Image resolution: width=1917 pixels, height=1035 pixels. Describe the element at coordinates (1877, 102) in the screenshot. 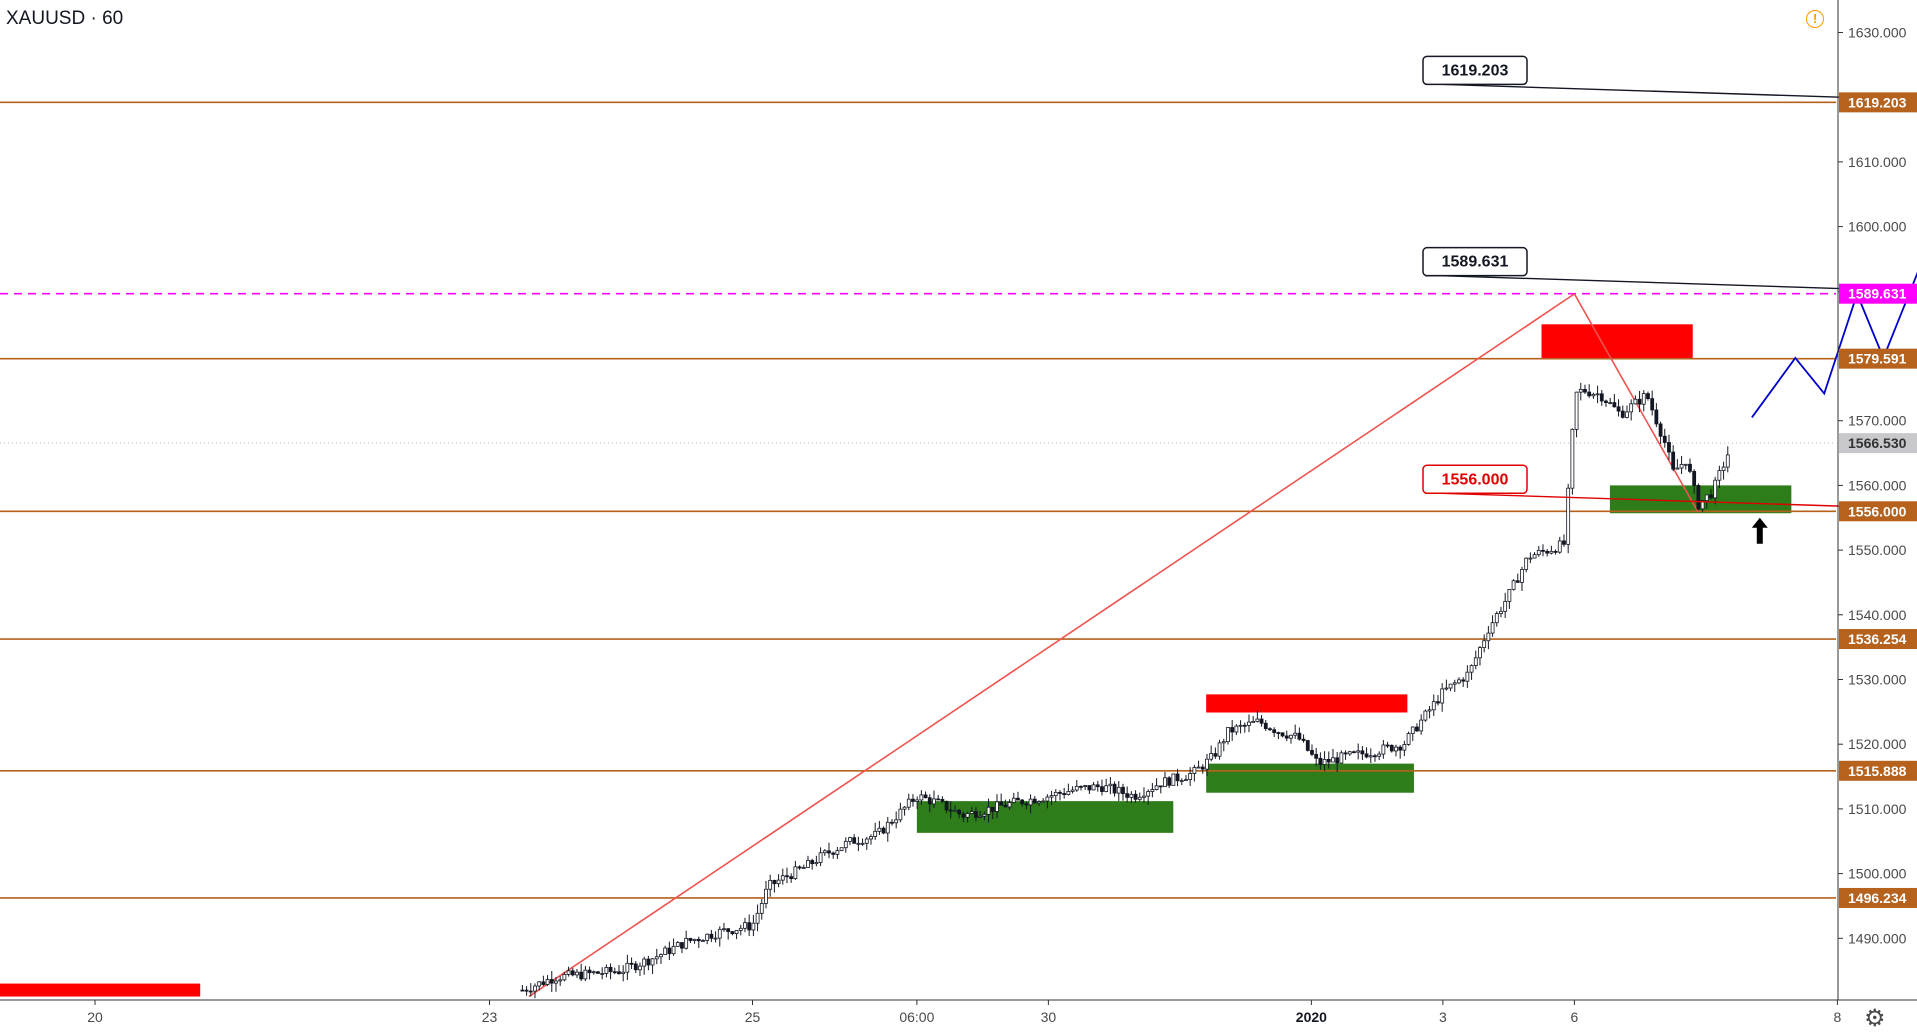

I see `level-badge-label-0: 1619.203` at that location.